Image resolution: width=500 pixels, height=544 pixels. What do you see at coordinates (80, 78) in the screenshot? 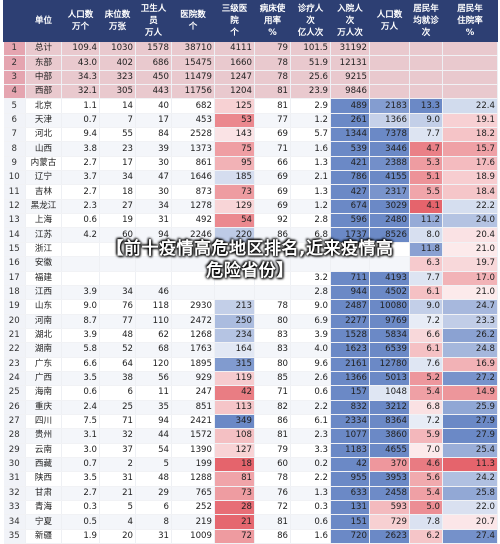
I see `table-cell: 34.3` at bounding box center [80, 78].